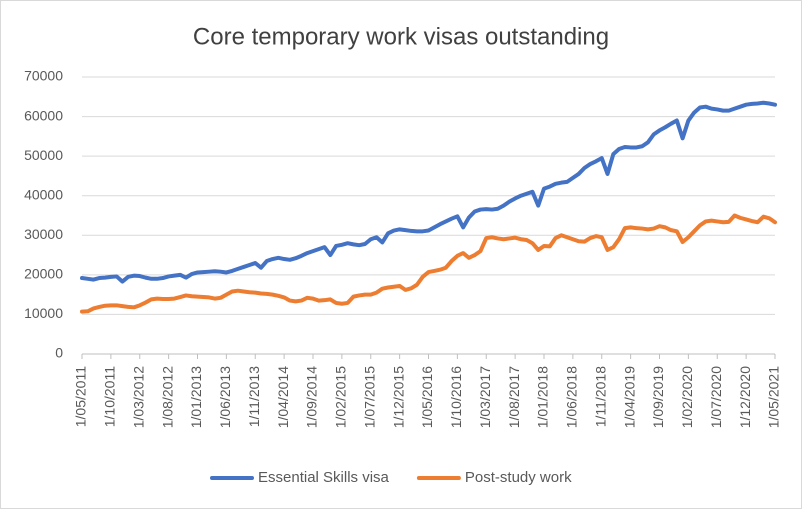 The image size is (802, 509). I want to click on y-tick-label: 70000, so click(43, 76).